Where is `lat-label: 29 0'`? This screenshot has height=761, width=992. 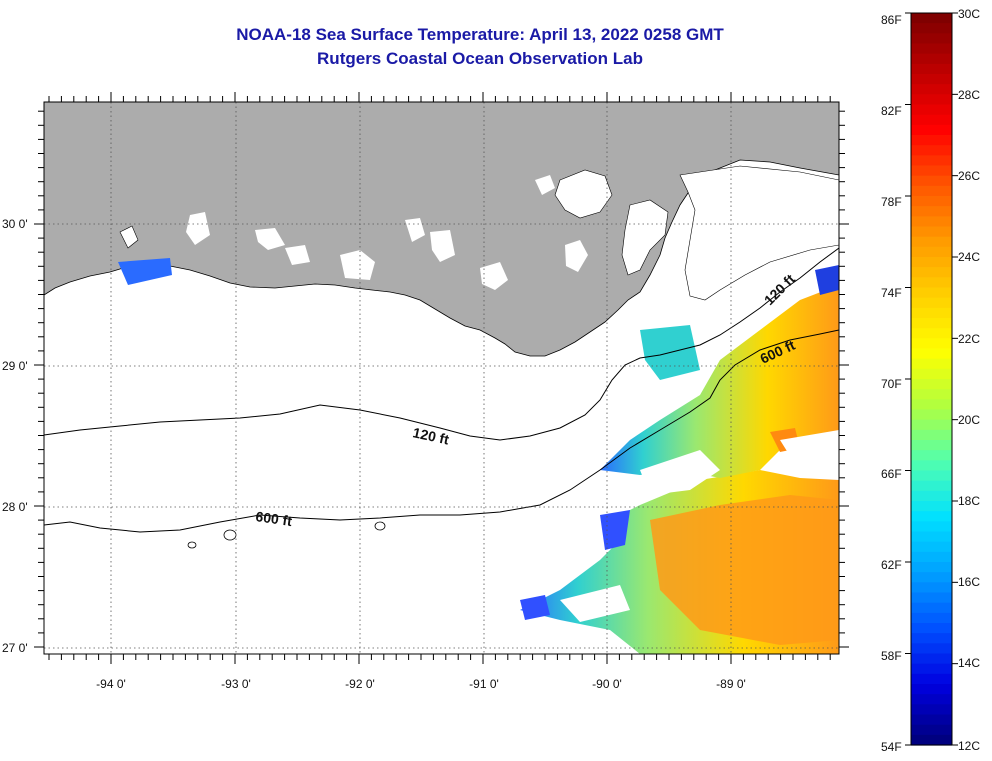 lat-label: 29 0' is located at coordinates (15, 366).